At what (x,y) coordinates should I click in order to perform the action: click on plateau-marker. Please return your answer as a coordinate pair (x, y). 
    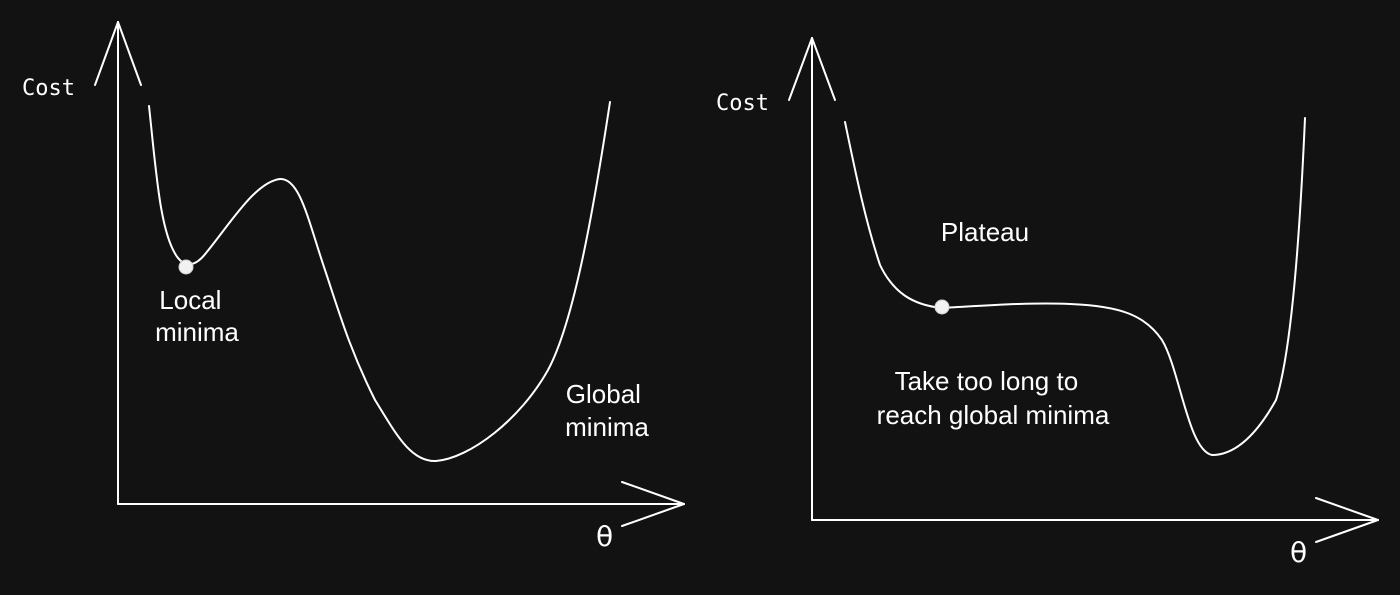
    Looking at the image, I should click on (942, 307).